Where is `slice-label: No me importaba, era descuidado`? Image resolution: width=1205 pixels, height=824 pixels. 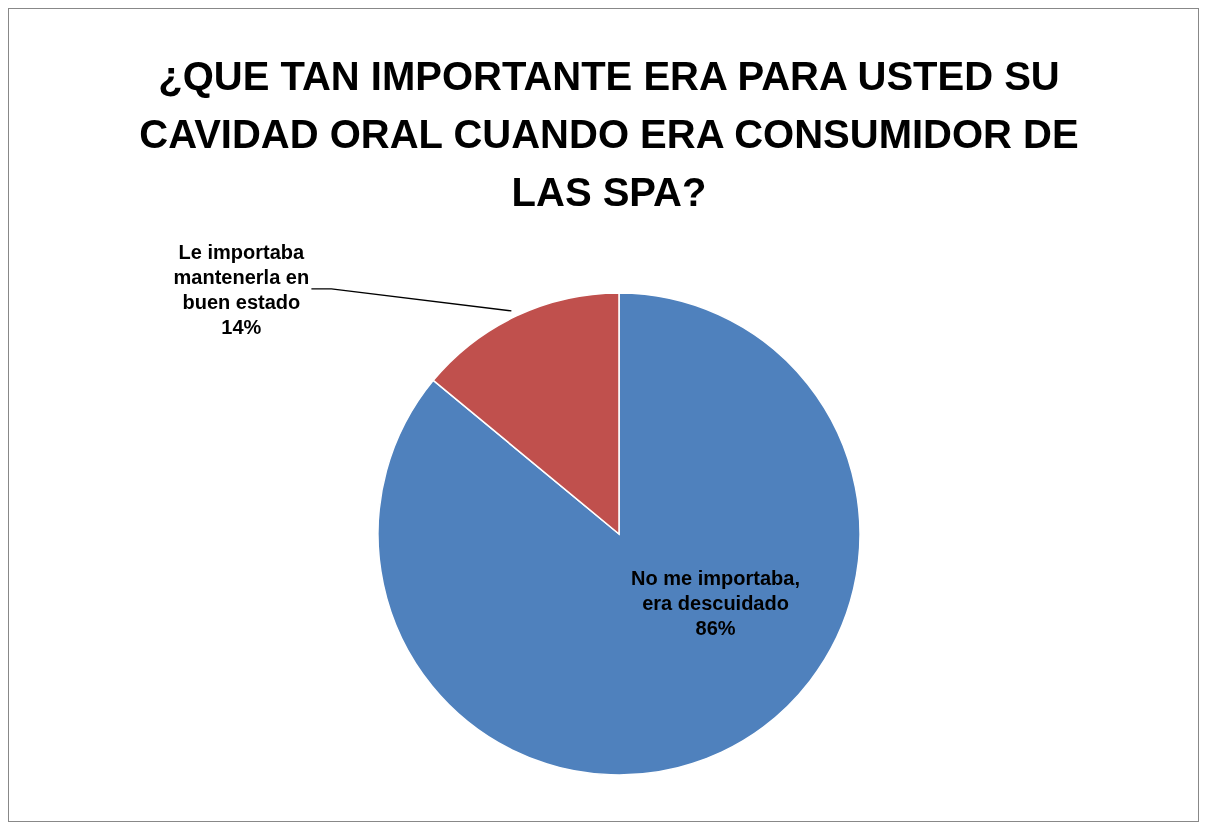
slice-label: No me importaba, era descuidado is located at coordinates (716, 590).